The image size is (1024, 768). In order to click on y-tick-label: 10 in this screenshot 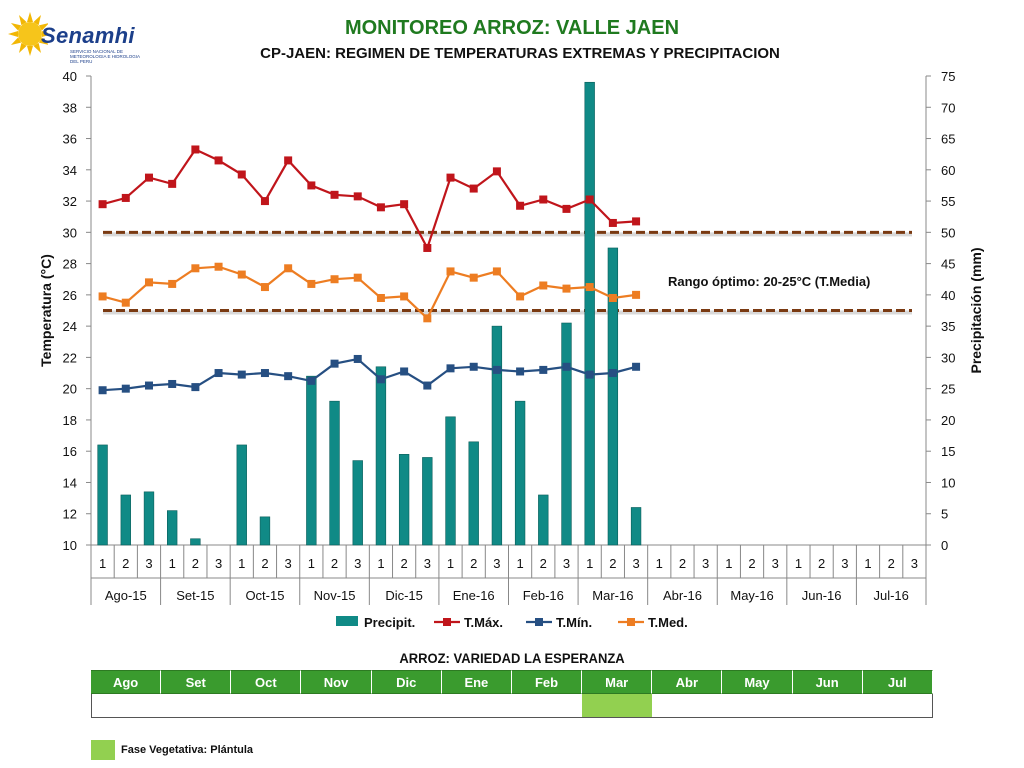, I will do `click(70, 545)`.